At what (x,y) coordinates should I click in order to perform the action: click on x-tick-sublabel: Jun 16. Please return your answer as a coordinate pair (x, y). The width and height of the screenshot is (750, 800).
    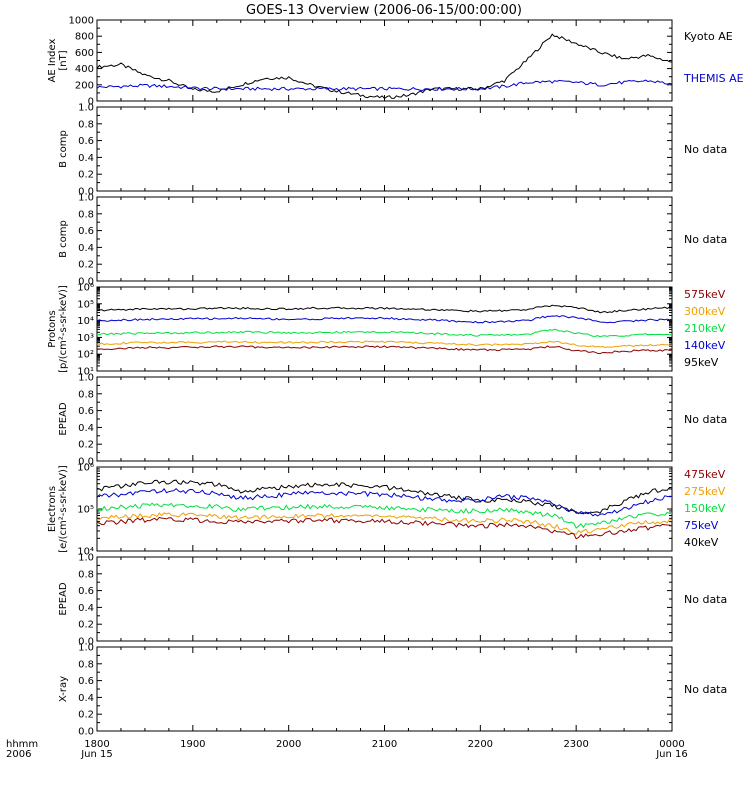
    Looking at the image, I should click on (671, 754).